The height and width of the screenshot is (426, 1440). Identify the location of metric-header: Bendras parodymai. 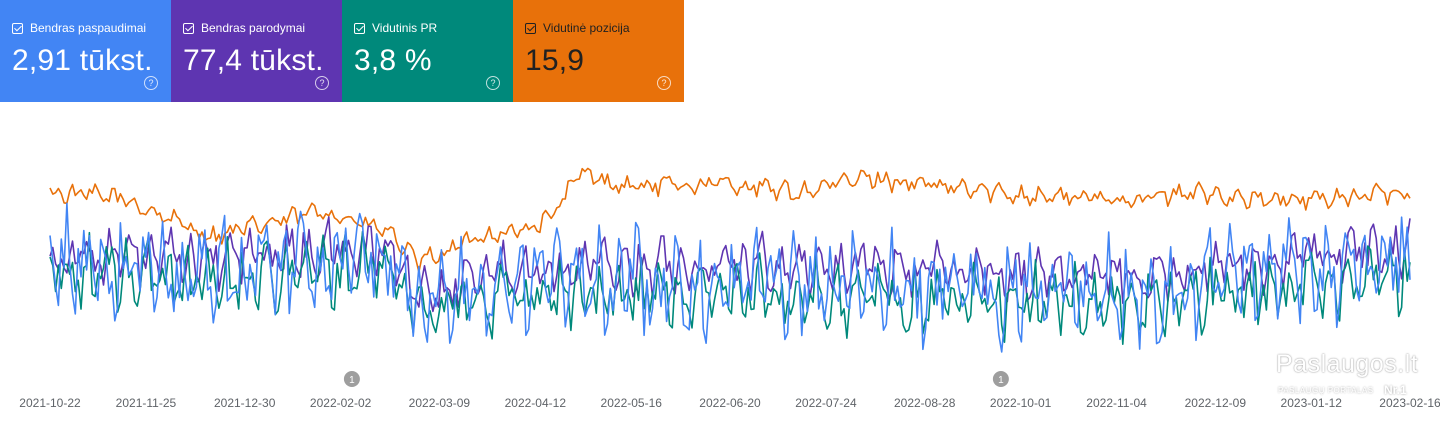
(244, 28).